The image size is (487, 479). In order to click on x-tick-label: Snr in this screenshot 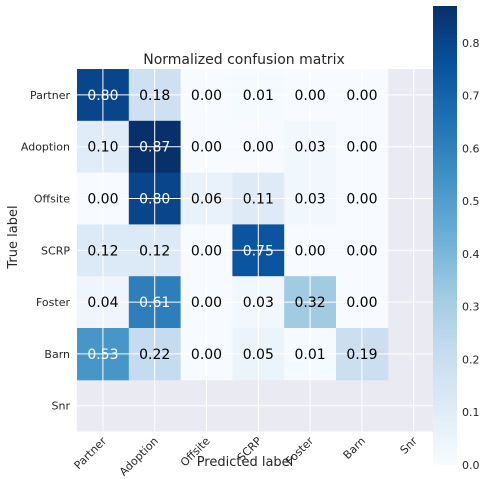, I will do `click(409, 445)`.